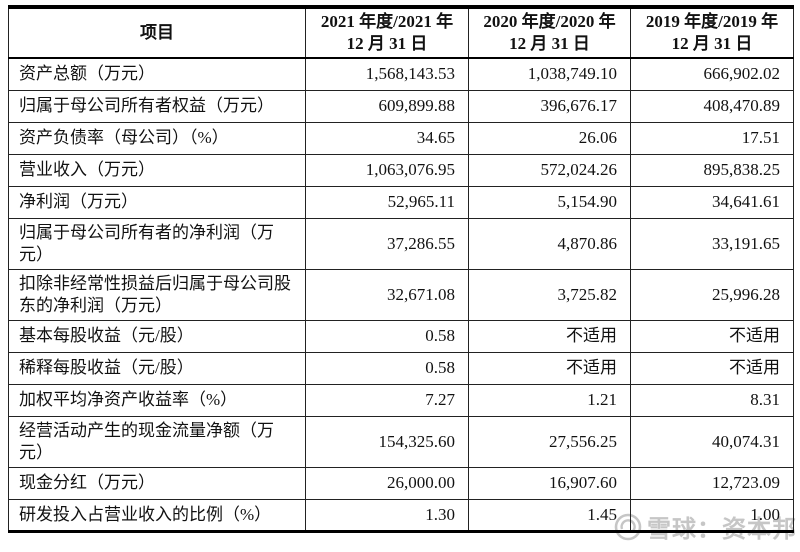 The image size is (800, 552). What do you see at coordinates (712, 515) in the screenshot?
I see `value-2019: 1.00` at bounding box center [712, 515].